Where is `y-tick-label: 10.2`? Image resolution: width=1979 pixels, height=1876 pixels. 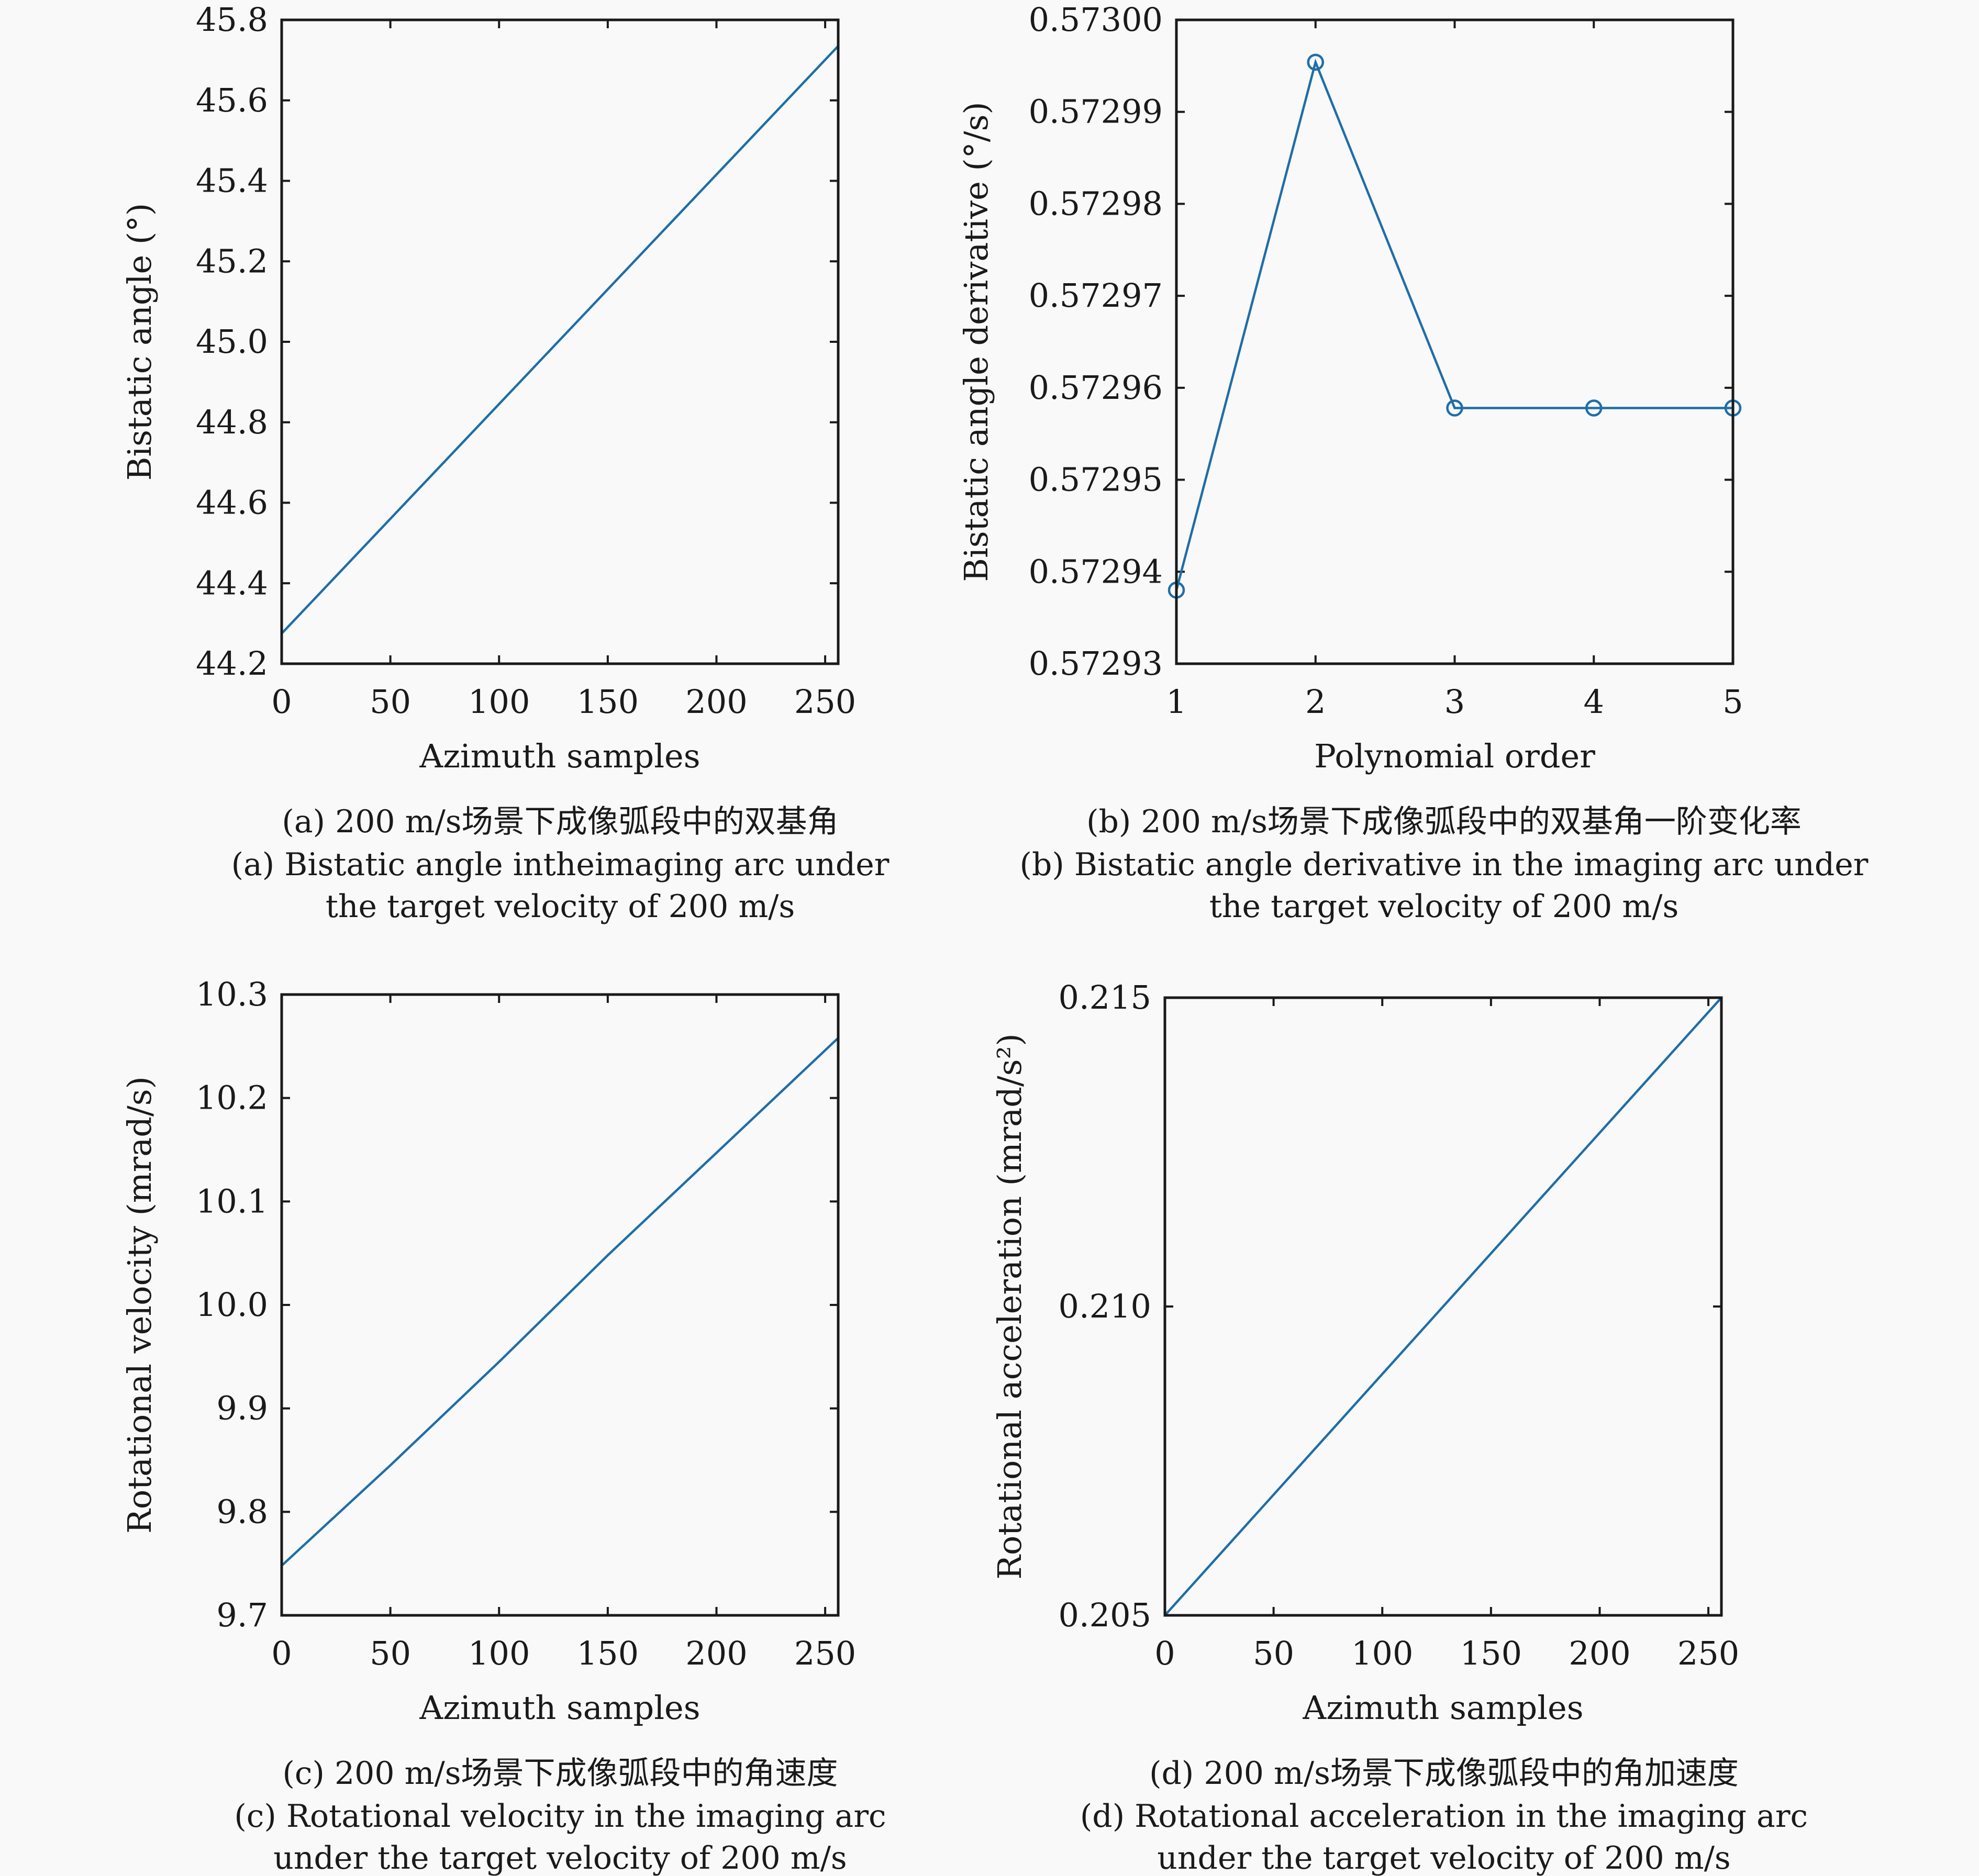 y-tick-label: 10.2 is located at coordinates (232, 1098).